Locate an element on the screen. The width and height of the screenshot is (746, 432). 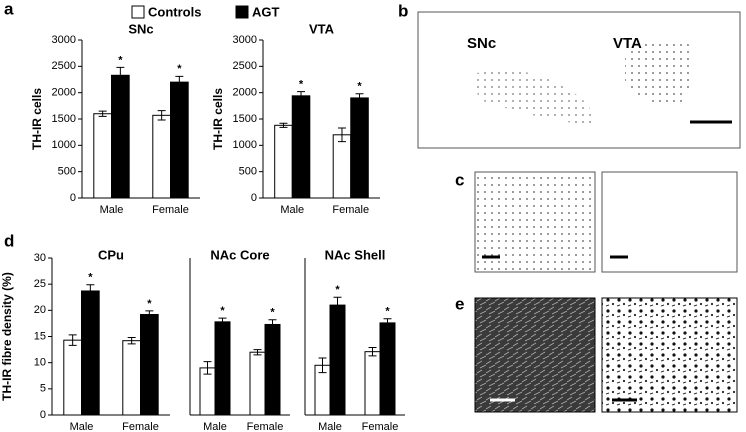
y-tick-label: 10 is located at coordinates (40, 363).